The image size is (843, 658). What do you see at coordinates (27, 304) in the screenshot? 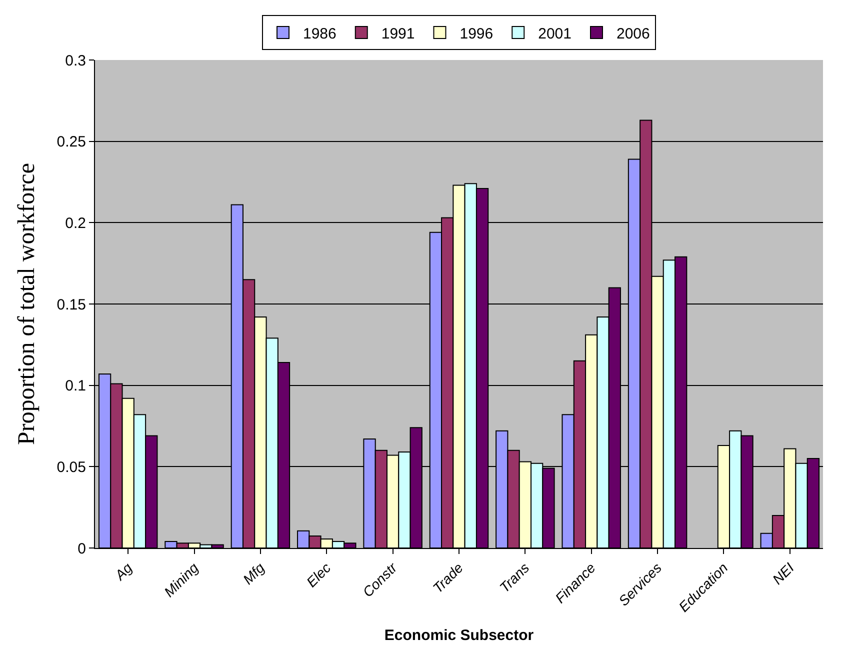
I see `y-axis-title: Proportion of total workforce` at bounding box center [27, 304].